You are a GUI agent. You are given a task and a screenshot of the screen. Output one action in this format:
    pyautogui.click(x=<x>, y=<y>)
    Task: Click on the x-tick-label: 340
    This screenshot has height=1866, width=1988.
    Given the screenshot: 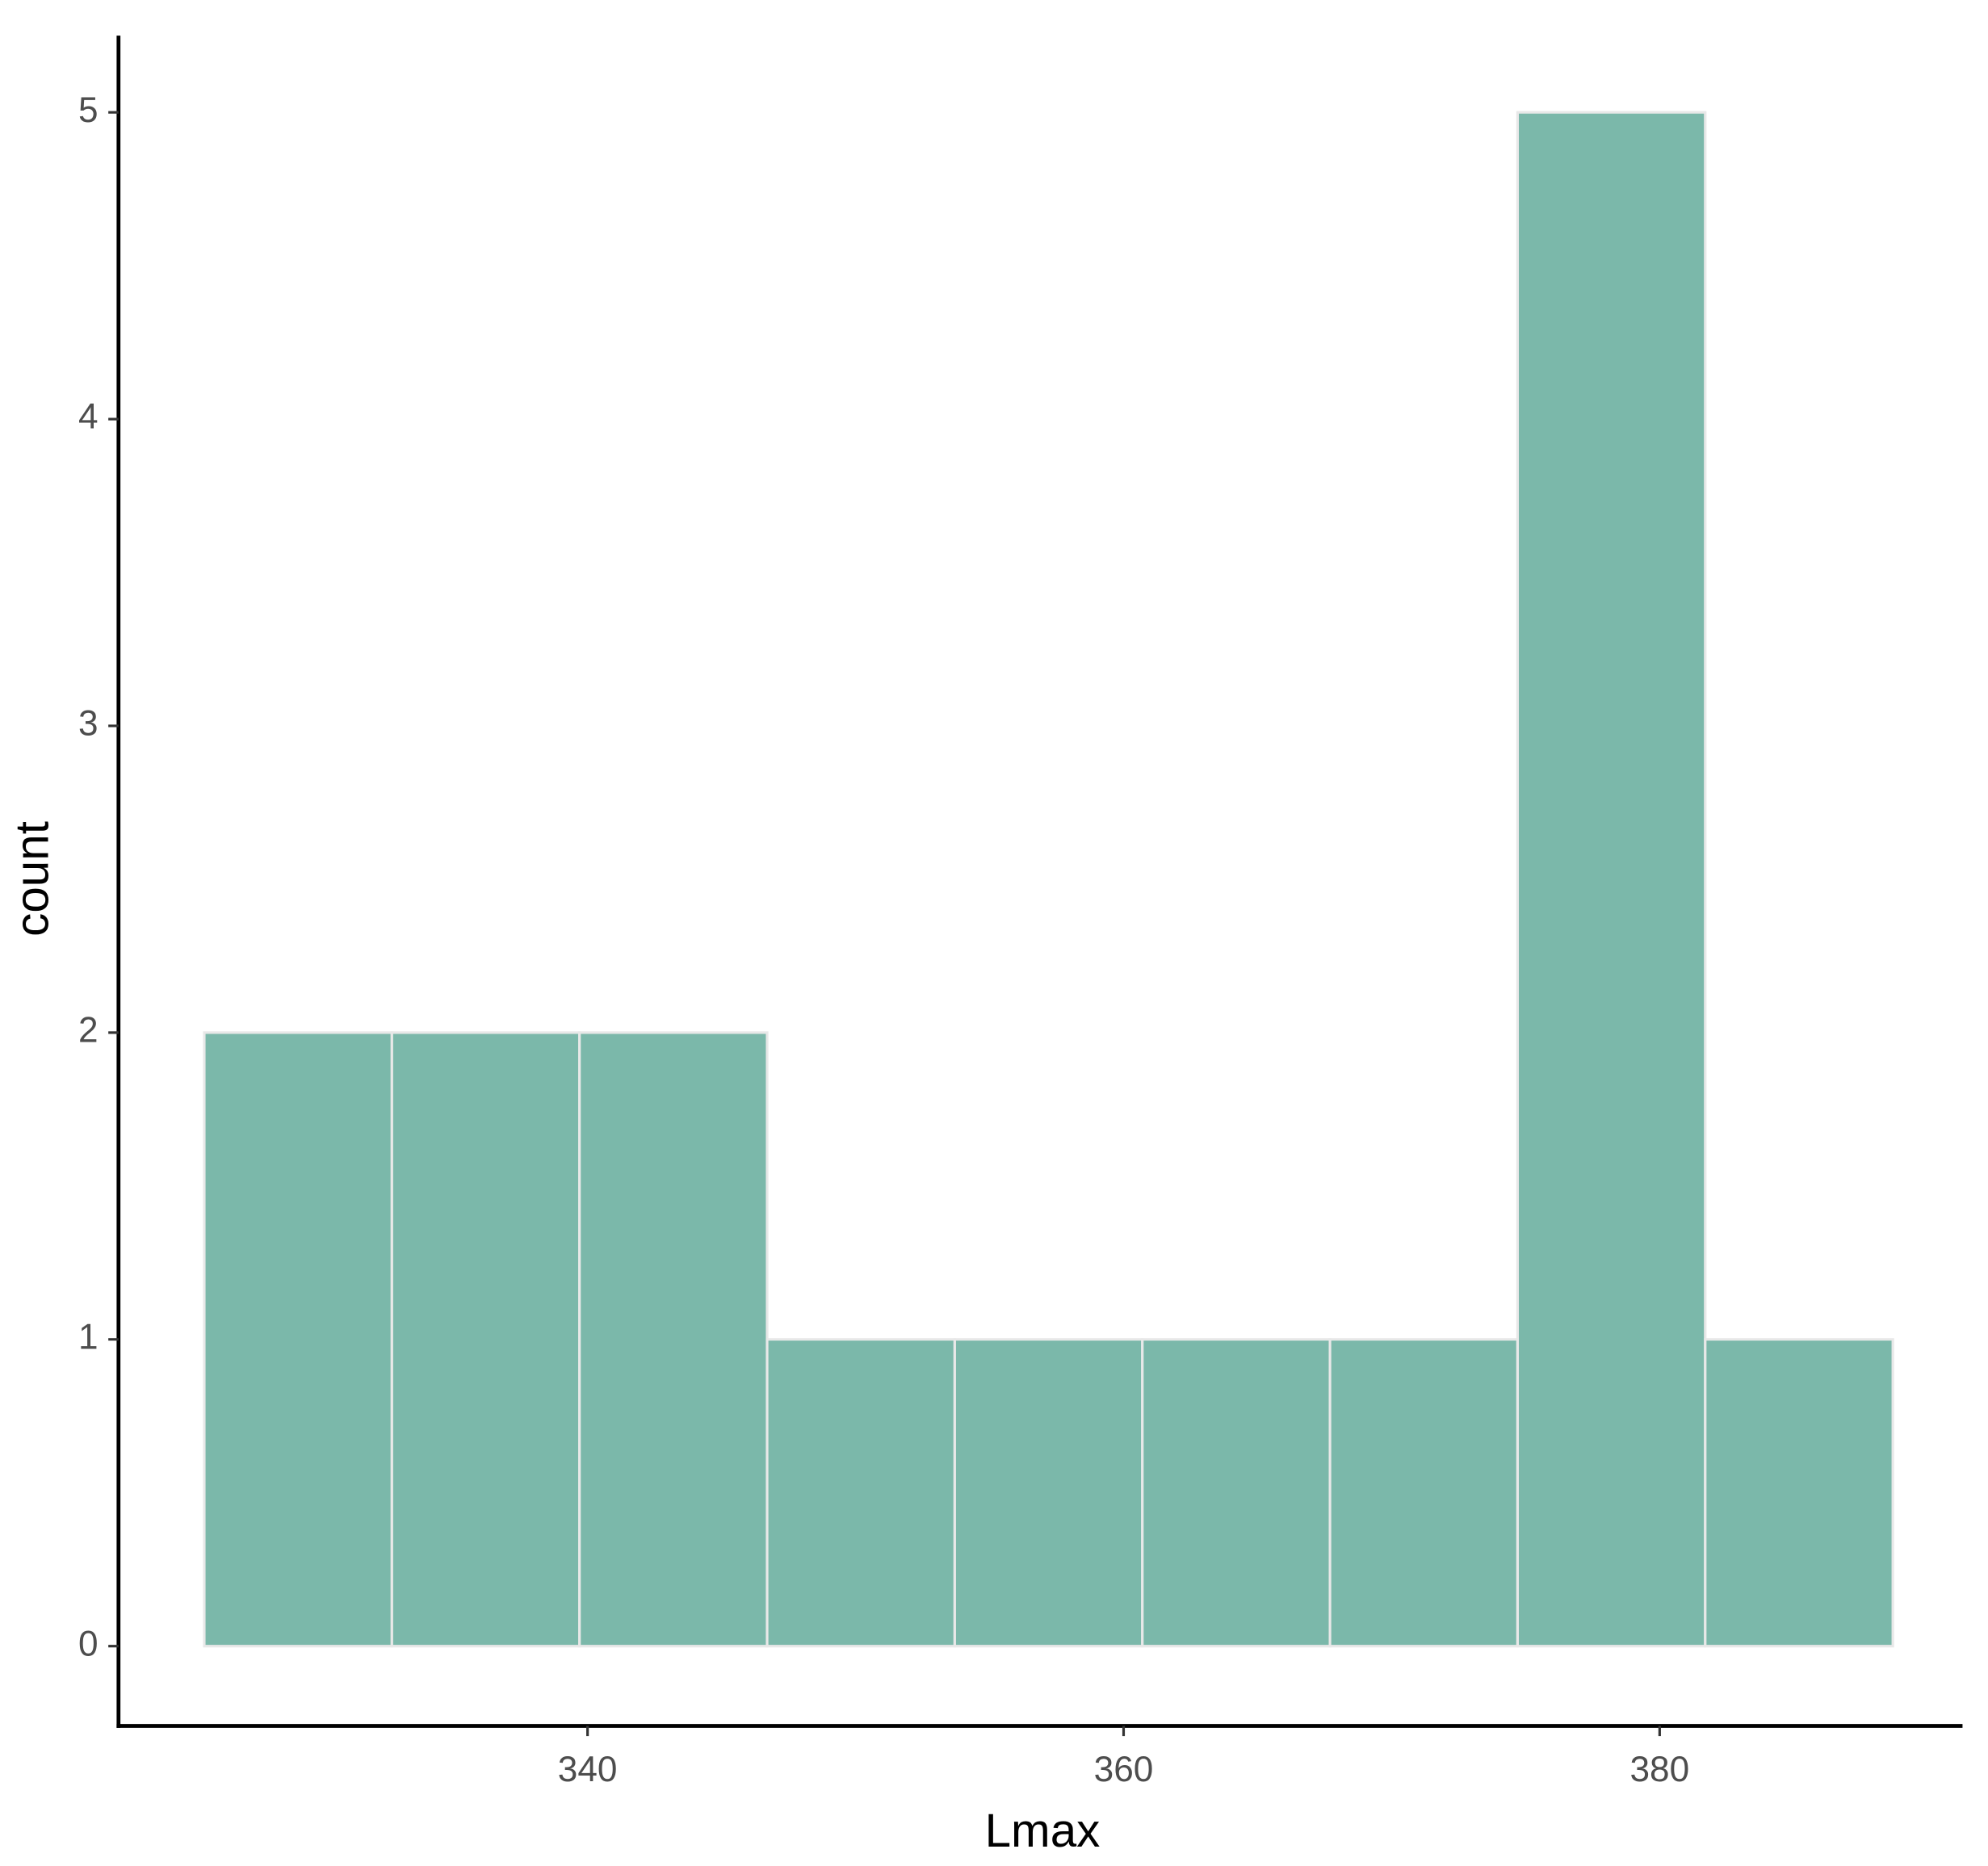 What is the action you would take?
    pyautogui.click(x=588, y=1769)
    